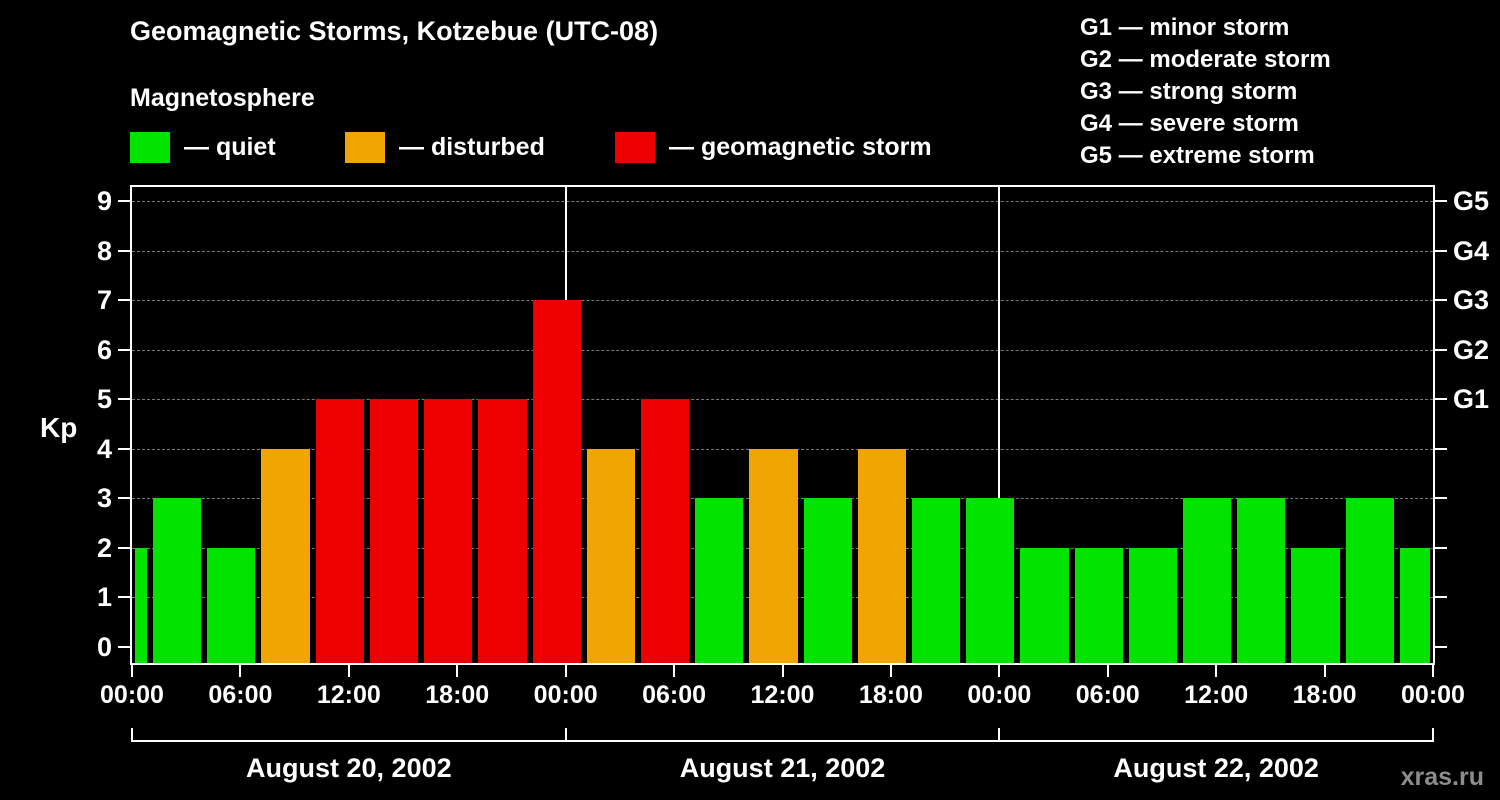  I want to click on y-axis-label: 4, so click(104, 448).